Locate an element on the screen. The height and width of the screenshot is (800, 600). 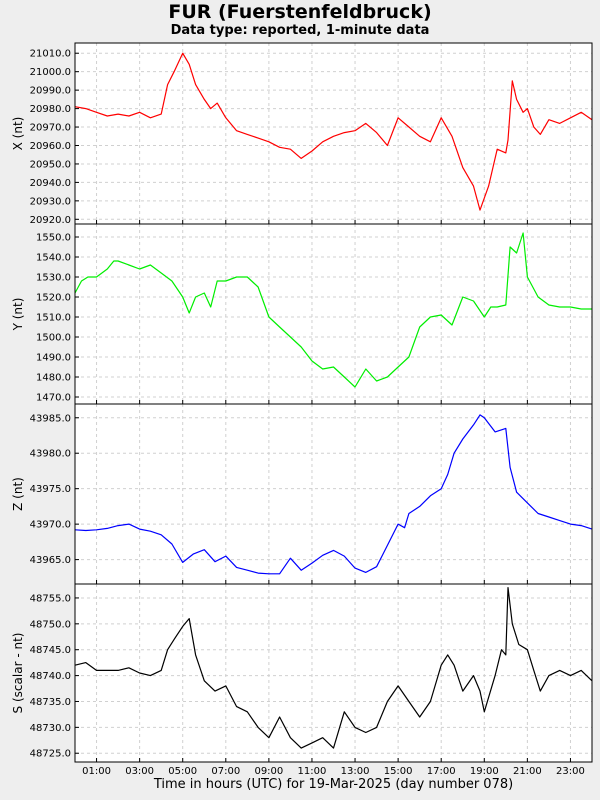
x-tick-label: 01:00 is located at coordinates (96, 771).